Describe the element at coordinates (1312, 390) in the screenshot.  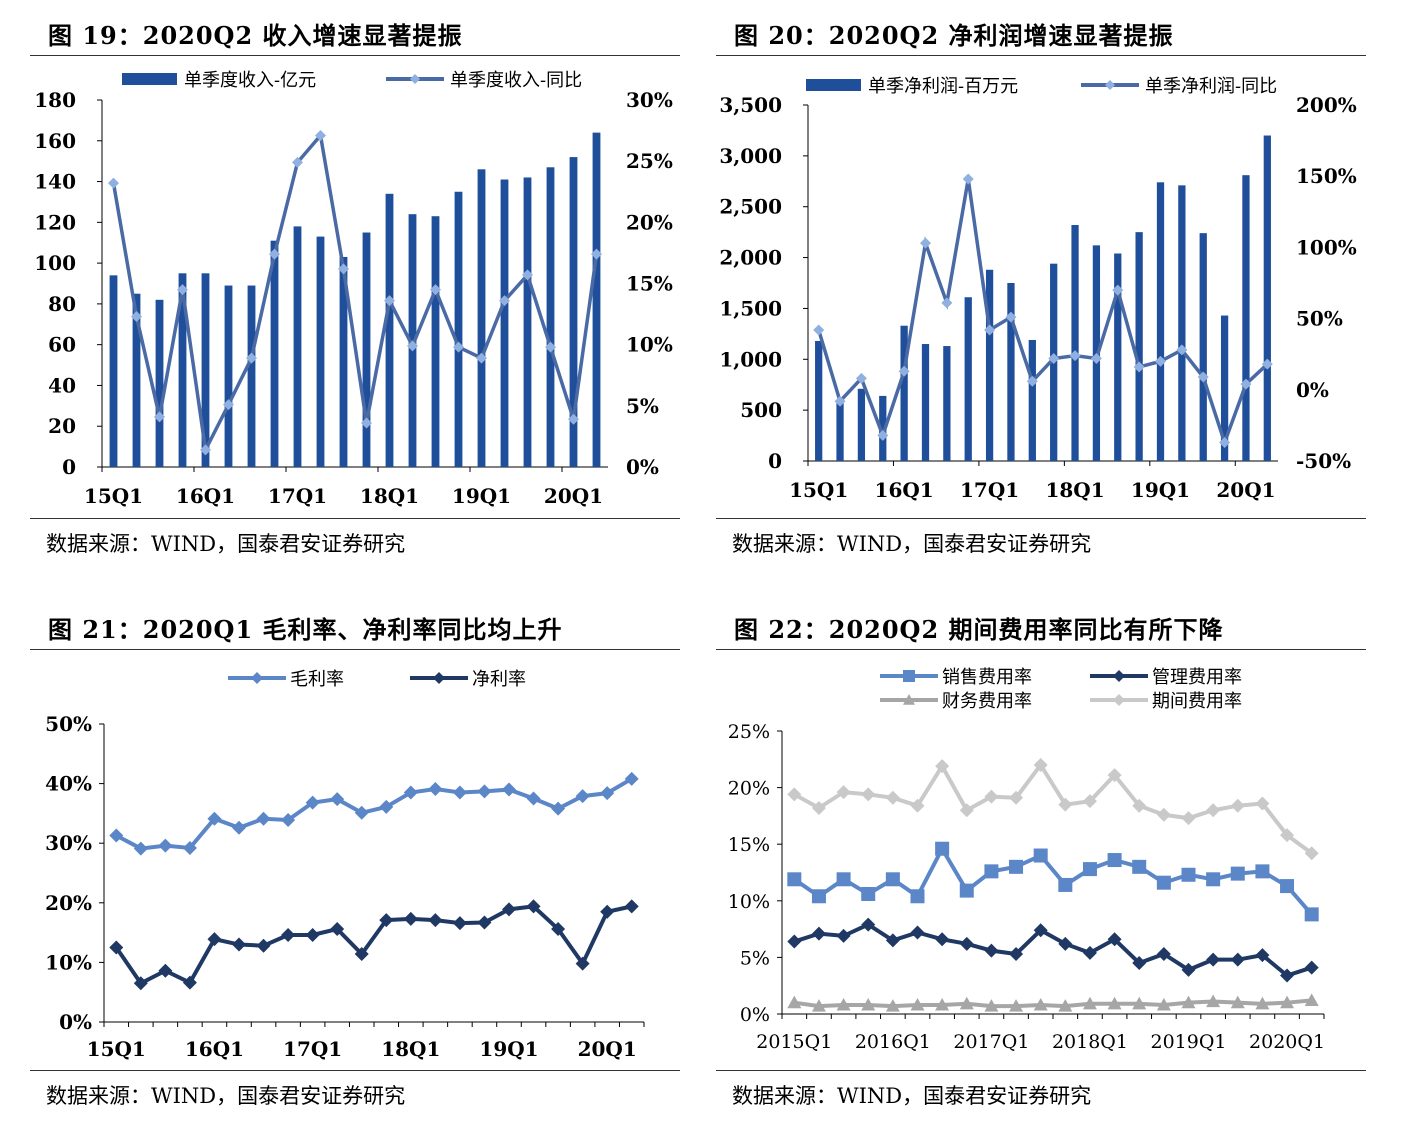
I see `y-tick-label-right: 0%` at that location.